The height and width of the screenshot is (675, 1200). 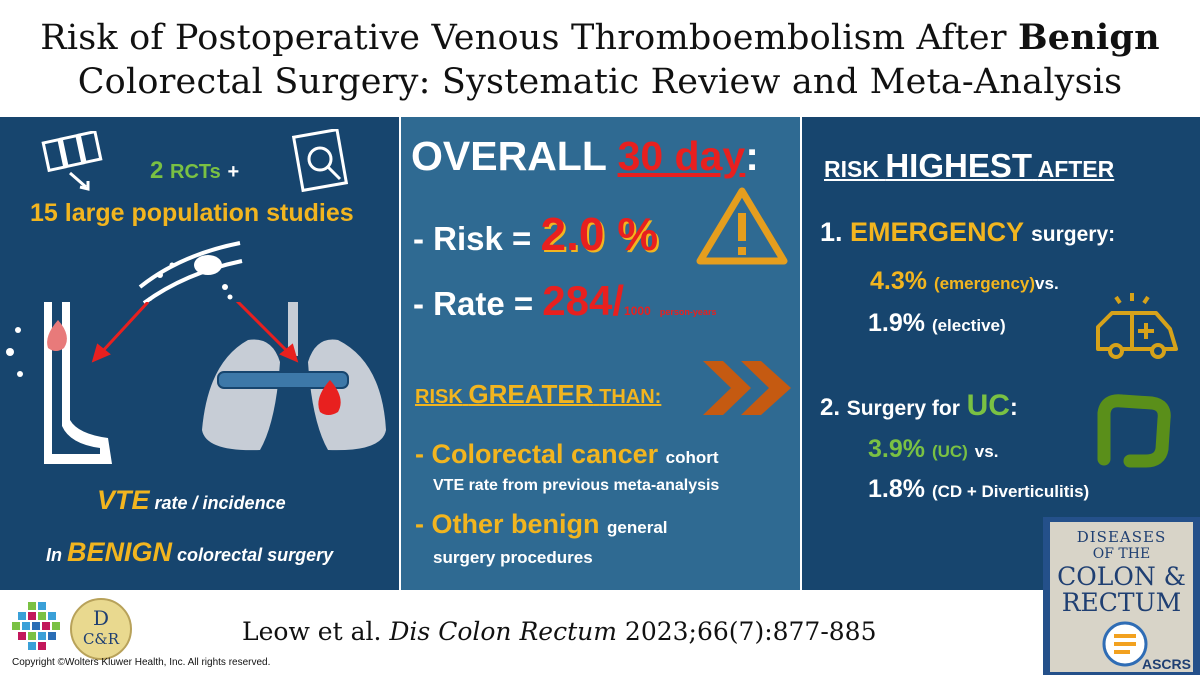 What do you see at coordinates (320, 161) in the screenshot?
I see `magnifier-report-icon` at bounding box center [320, 161].